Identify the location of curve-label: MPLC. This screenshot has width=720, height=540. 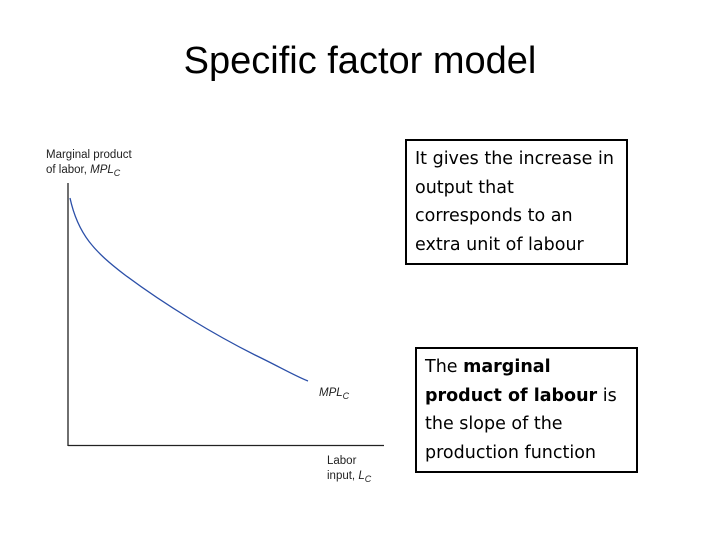
(334, 394).